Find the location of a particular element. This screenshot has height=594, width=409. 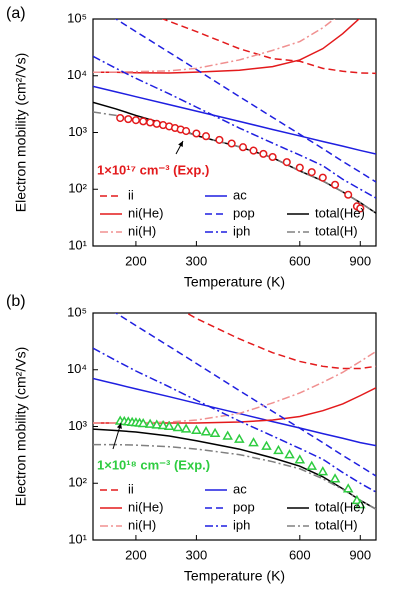

panel-label: (b) is located at coordinates (16, 301).